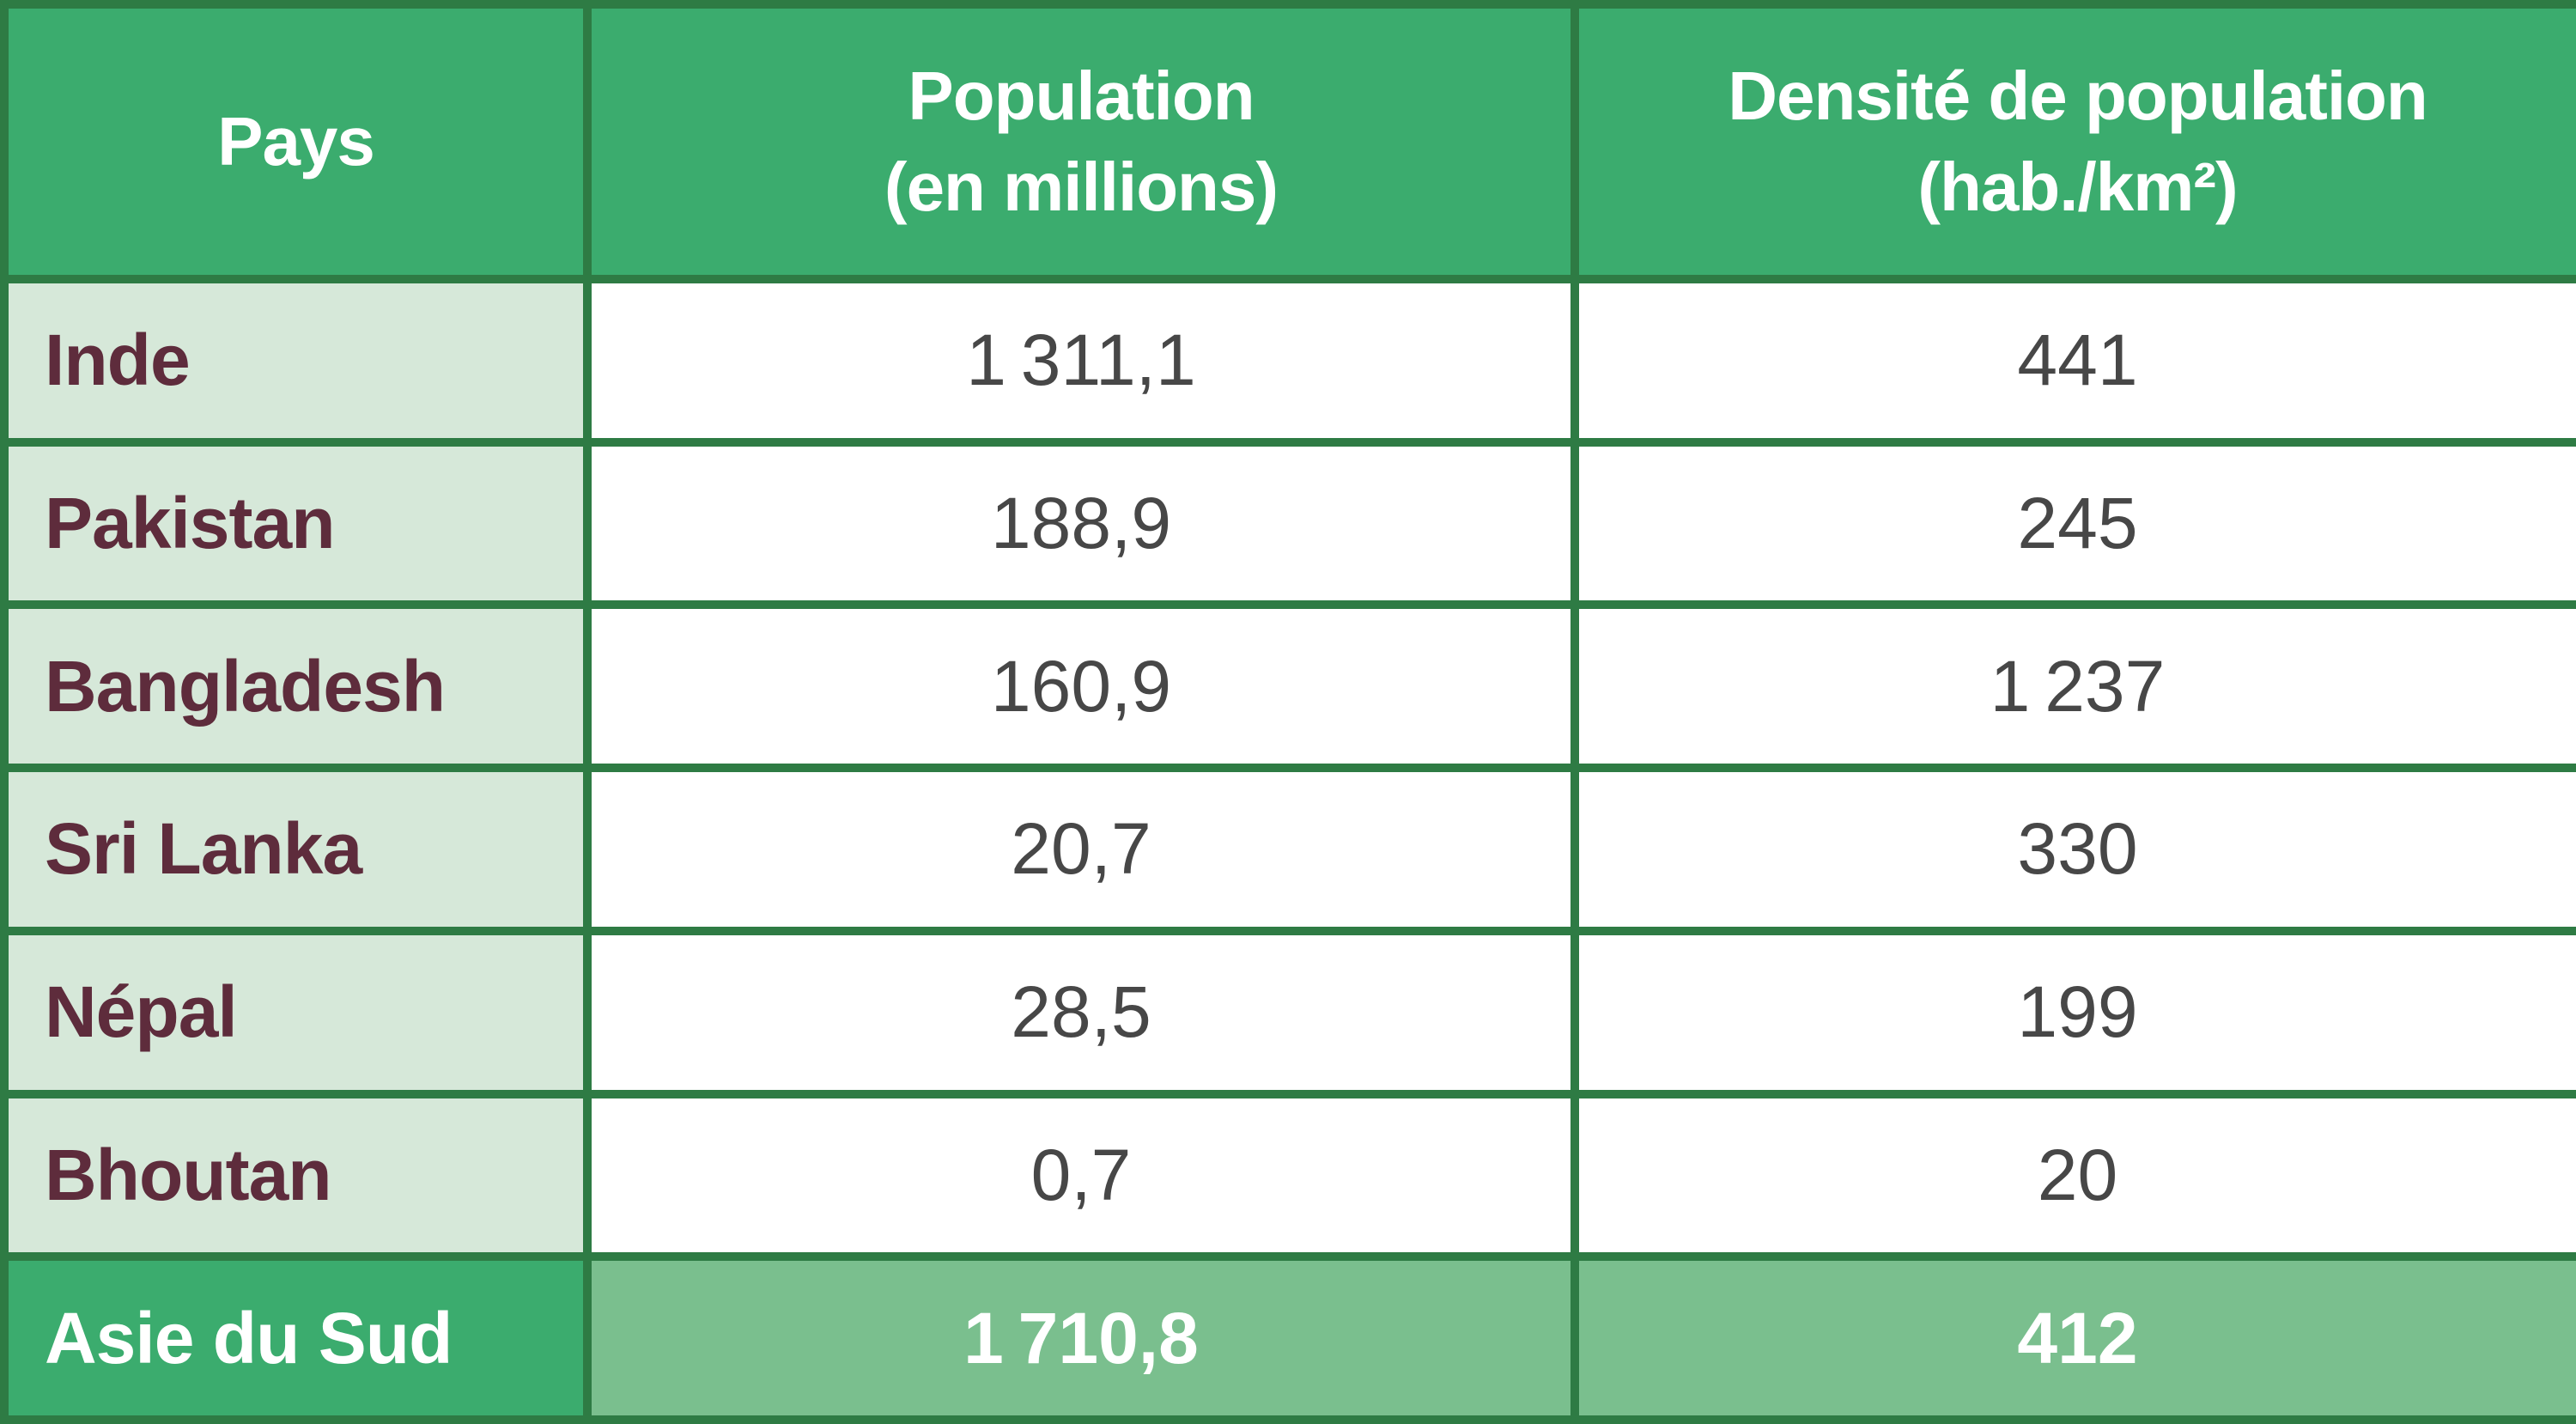 This screenshot has width=2576, height=1424. Describe the element at coordinates (1081, 187) in the screenshot. I see `header-population-line2: (en millions)` at that location.